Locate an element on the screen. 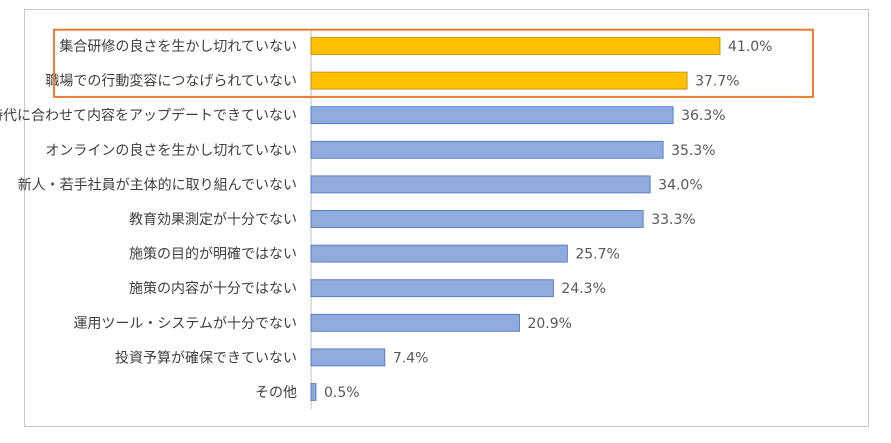 The width and height of the screenshot is (891, 443). category-label-0: 集合研修の良さを生かし切れていない is located at coordinates (178, 46).